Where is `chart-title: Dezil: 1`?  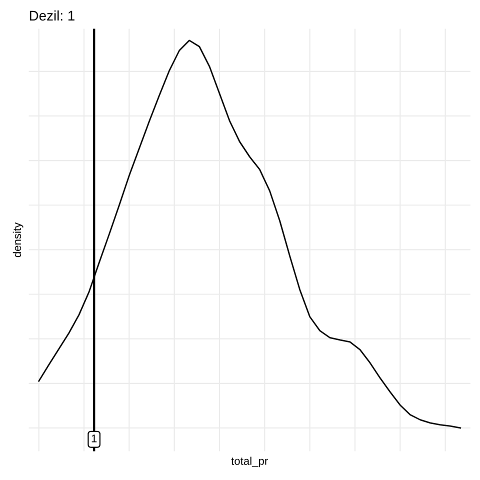
chart-title: Dezil: 1 is located at coordinates (52, 15).